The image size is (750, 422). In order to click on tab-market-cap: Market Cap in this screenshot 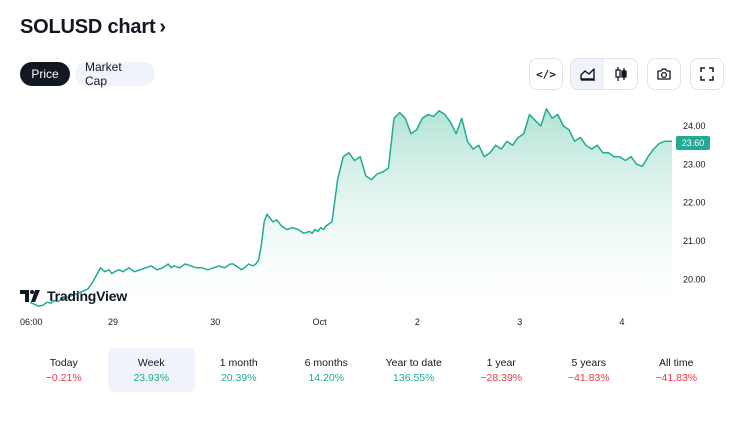, I will do `click(115, 74)`.